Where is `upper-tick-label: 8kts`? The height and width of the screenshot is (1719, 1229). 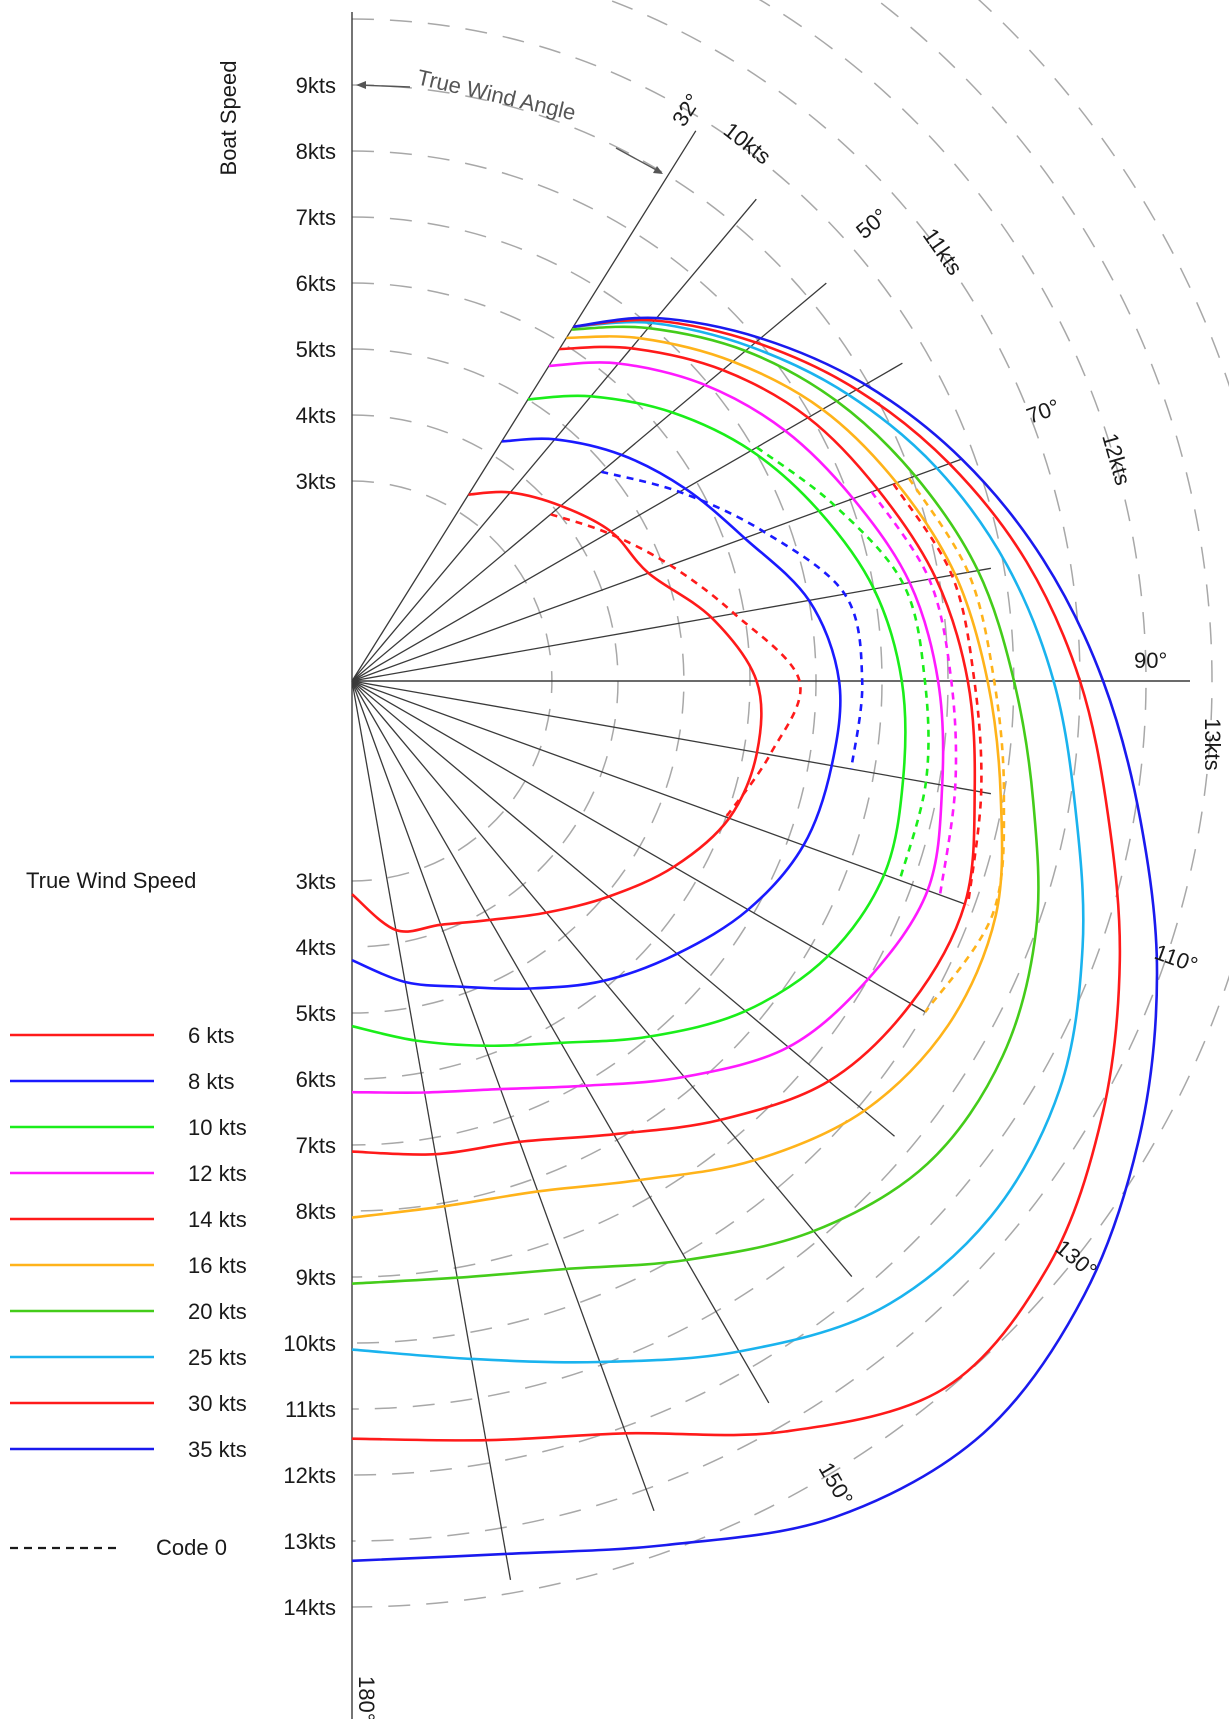
upper-tick-label: 8kts is located at coordinates (316, 151).